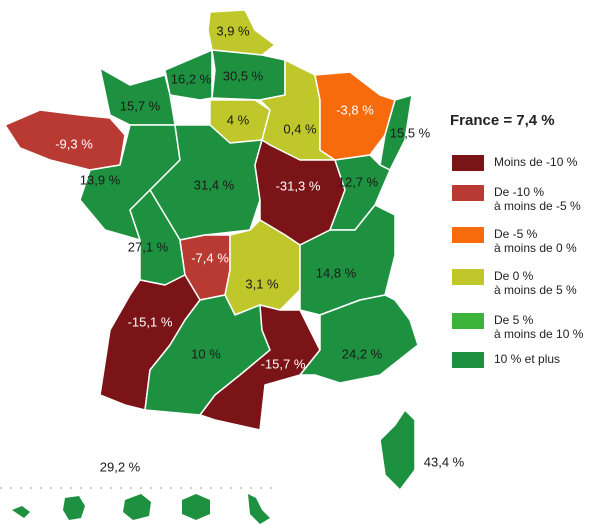 This screenshot has width=600, height=526. I want to click on legend-label: à moins de 5 %, so click(535, 290).